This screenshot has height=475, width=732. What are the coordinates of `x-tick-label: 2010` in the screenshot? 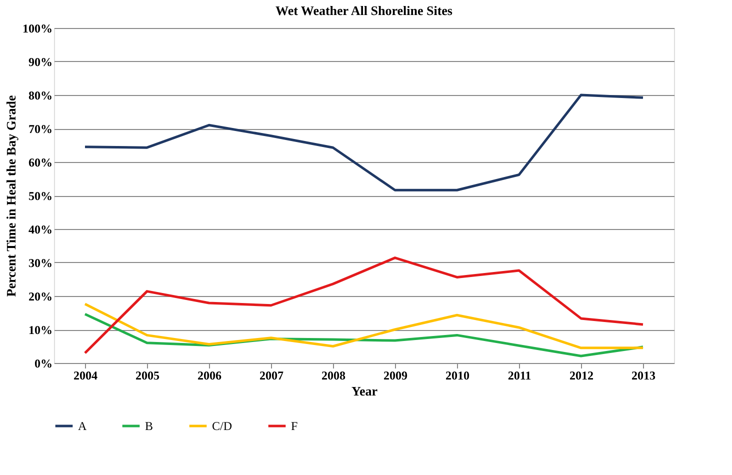 It's located at (458, 375).